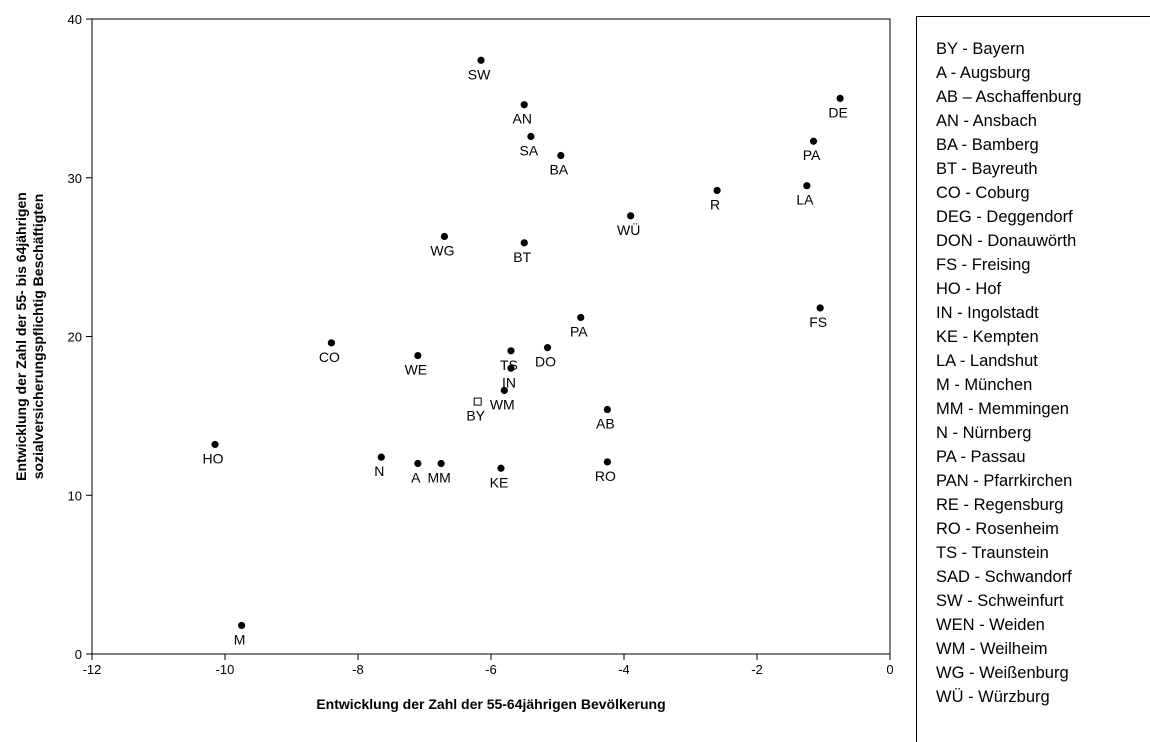 This screenshot has height=742, width=1150. I want to click on point-label: KE, so click(499, 482).